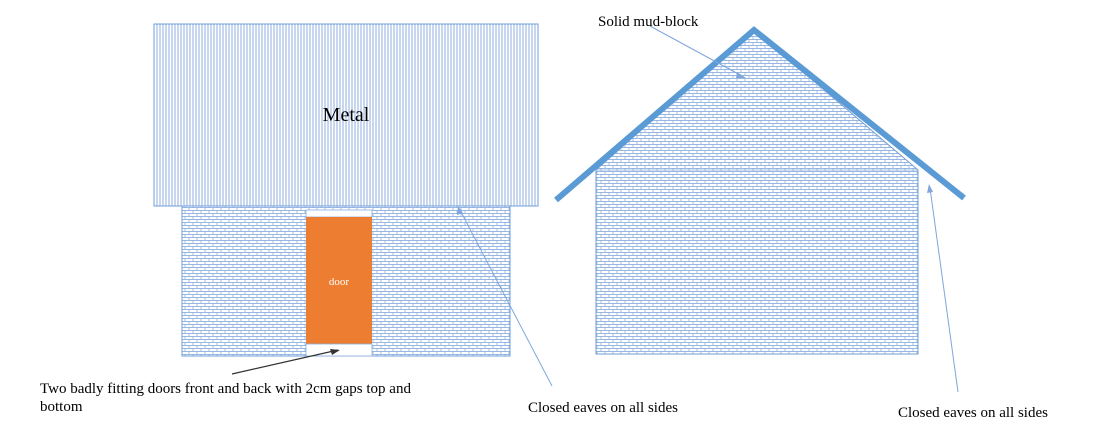 This screenshot has width=1120, height=426. Describe the element at coordinates (603, 408) in the screenshot. I see `front-eaves-note: Closed eaves on all sides` at that location.